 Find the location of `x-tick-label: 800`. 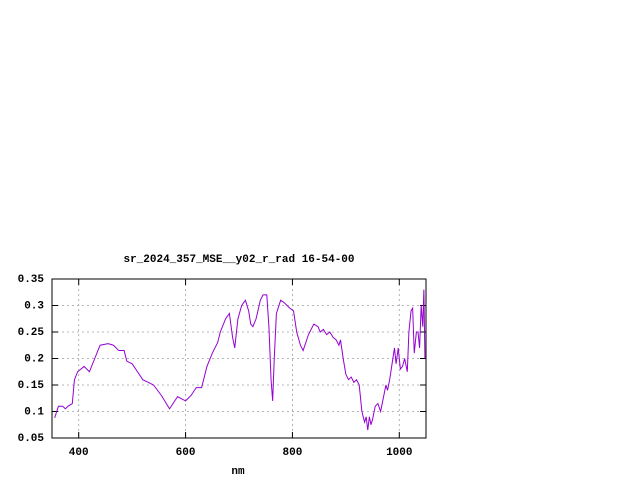

x-tick-label: 800 is located at coordinates (293, 453).